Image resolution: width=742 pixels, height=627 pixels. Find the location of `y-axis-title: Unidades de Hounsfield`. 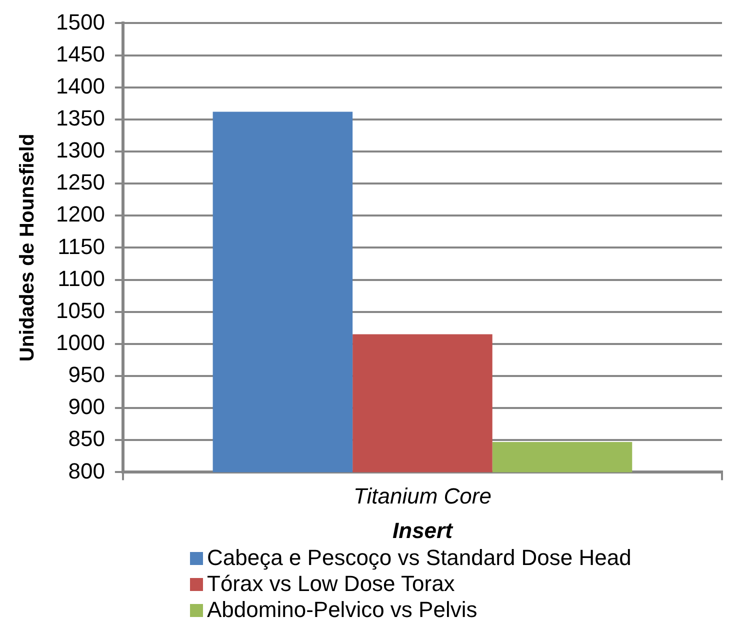

y-axis-title: Unidades de Hounsfield is located at coordinates (27, 248).